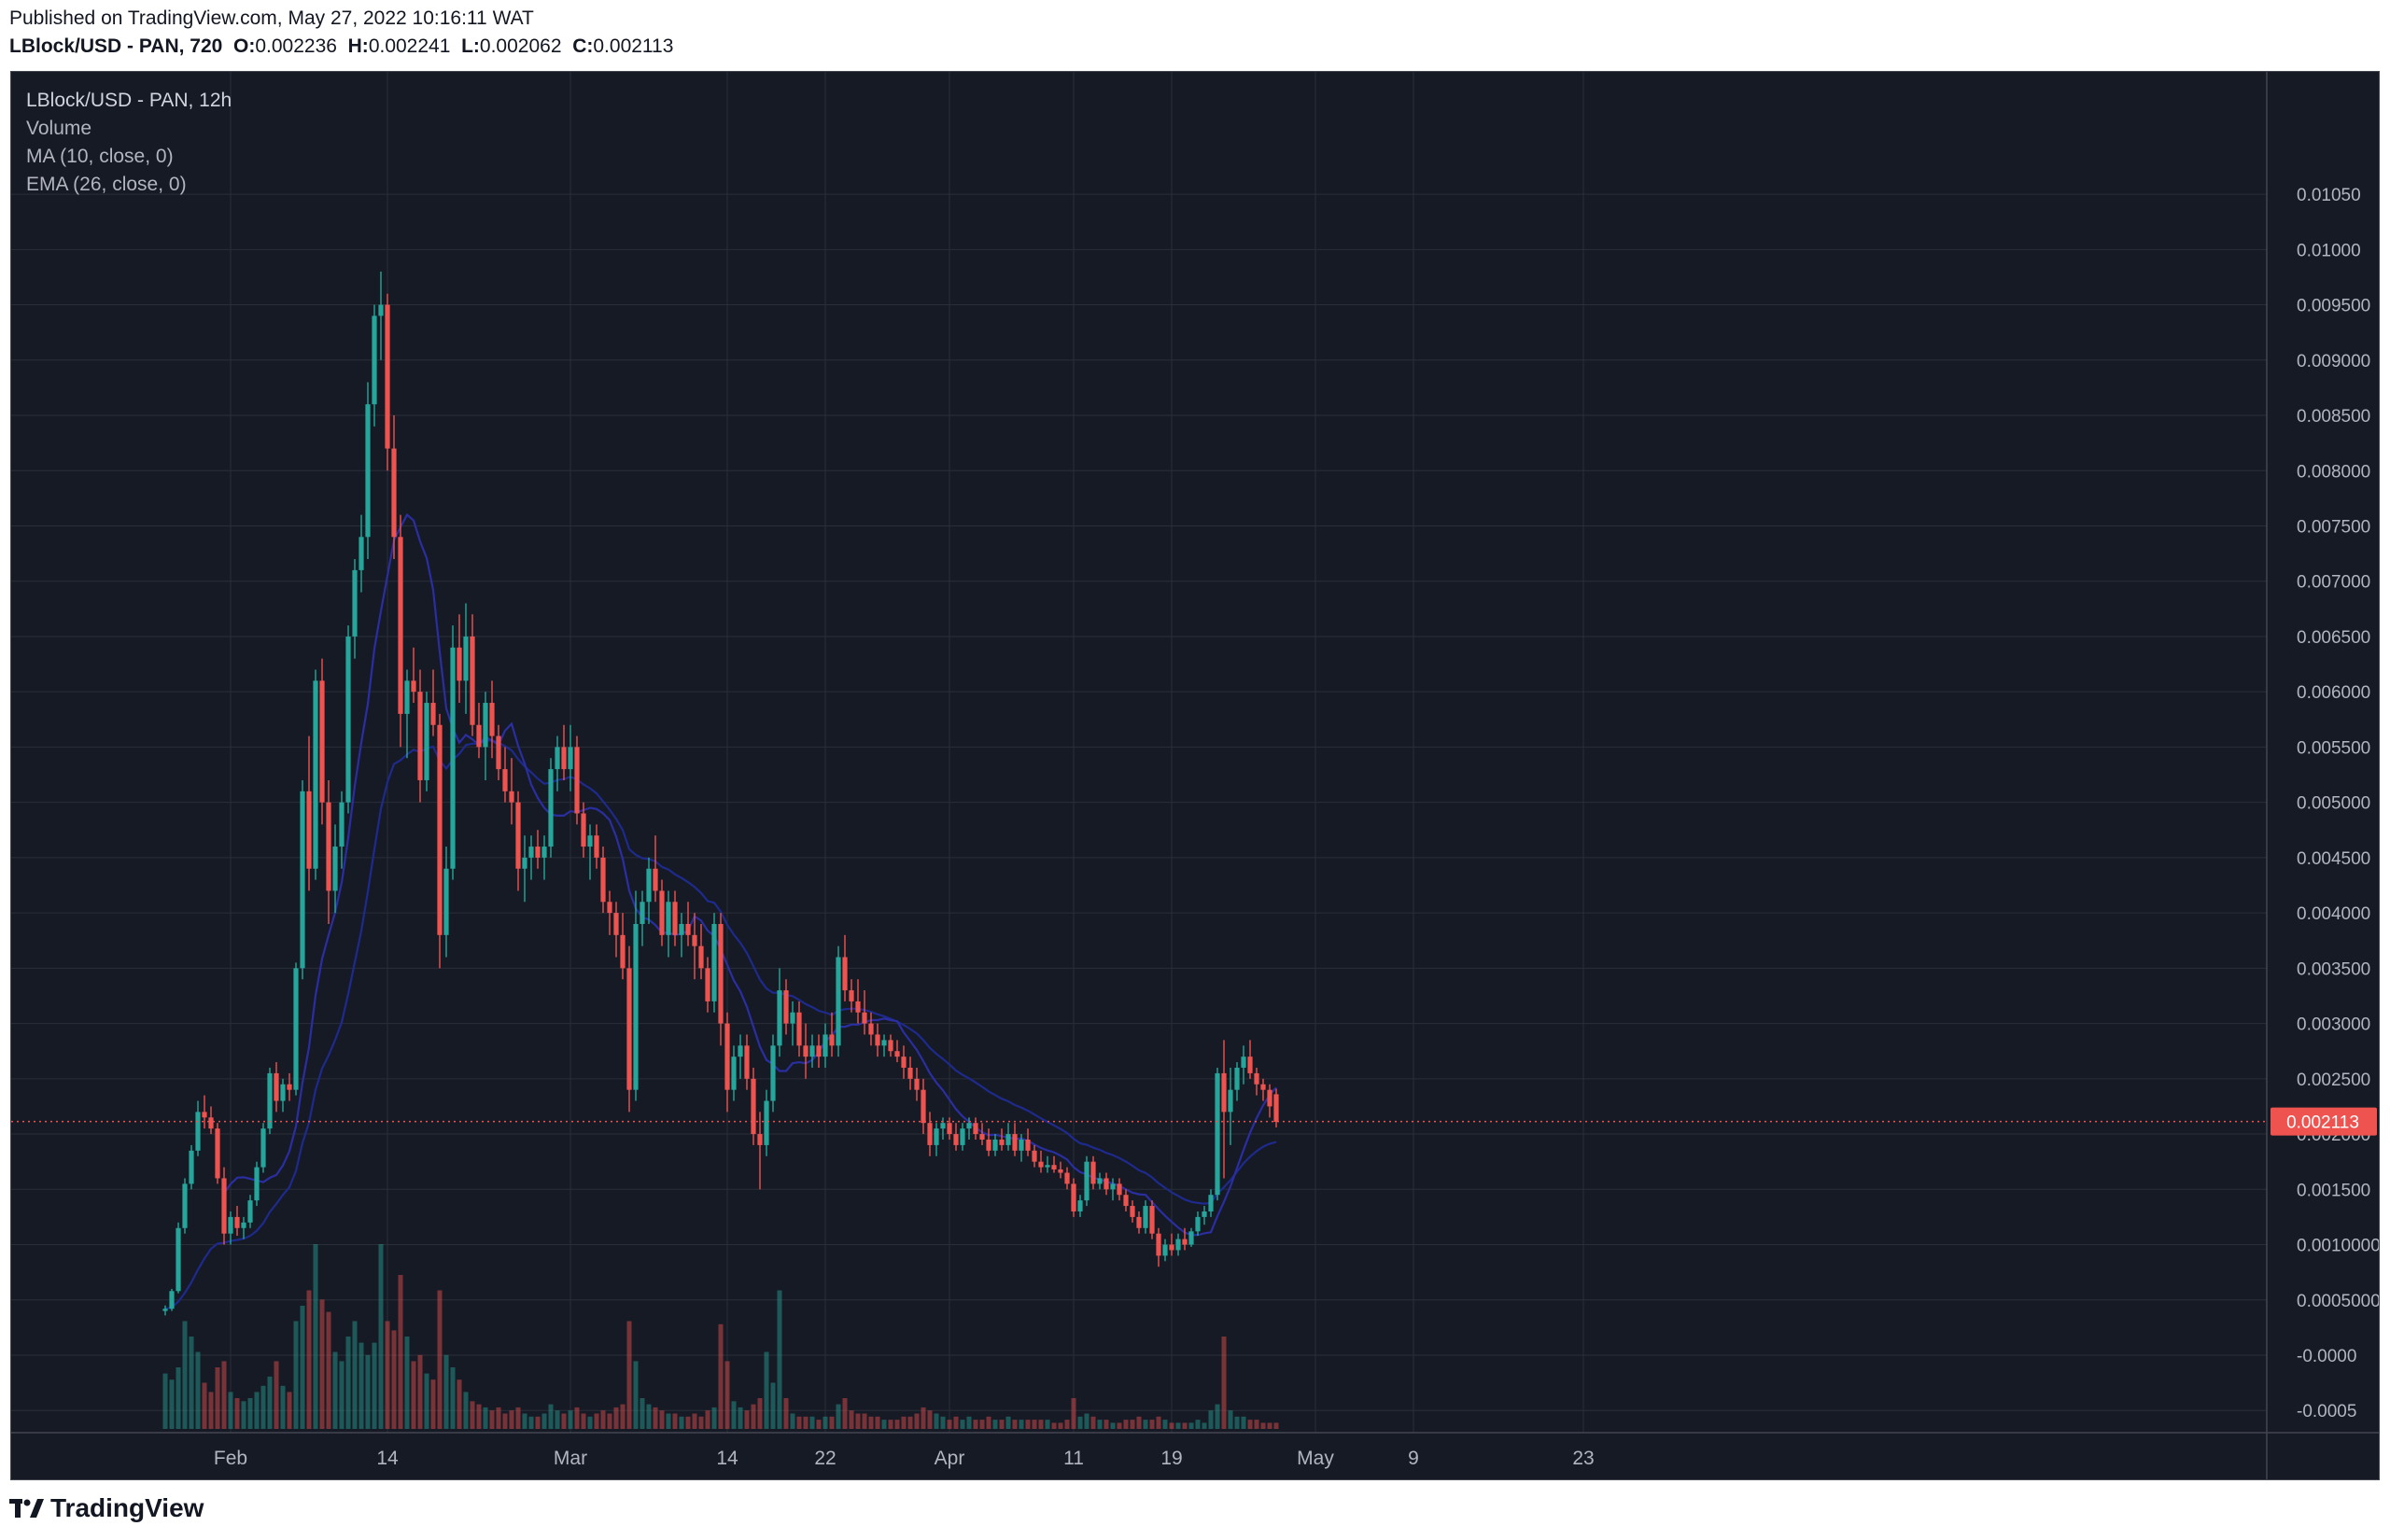 Image resolution: width=2390 pixels, height=1540 pixels. I want to click on legend-ma: MA (10, close, 0), so click(100, 156).